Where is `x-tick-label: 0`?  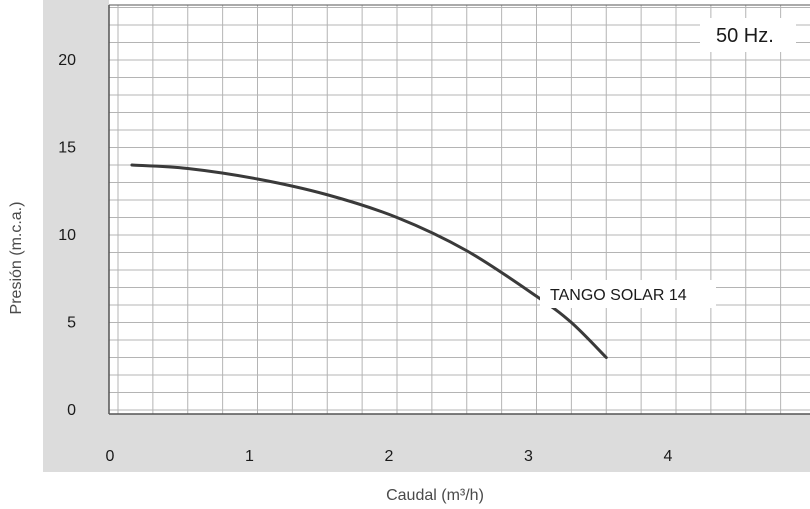
x-tick-label: 0 is located at coordinates (110, 456).